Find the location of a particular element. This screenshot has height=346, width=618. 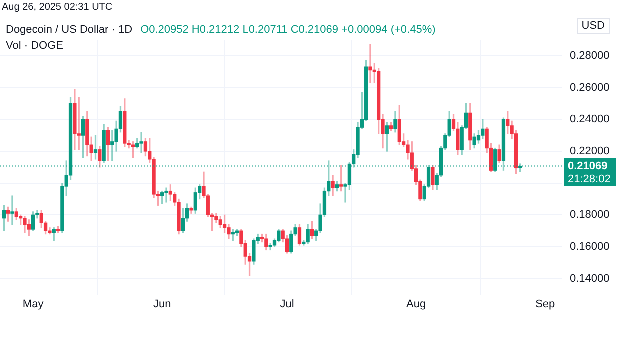

x-tick-label: Sep is located at coordinates (546, 304).